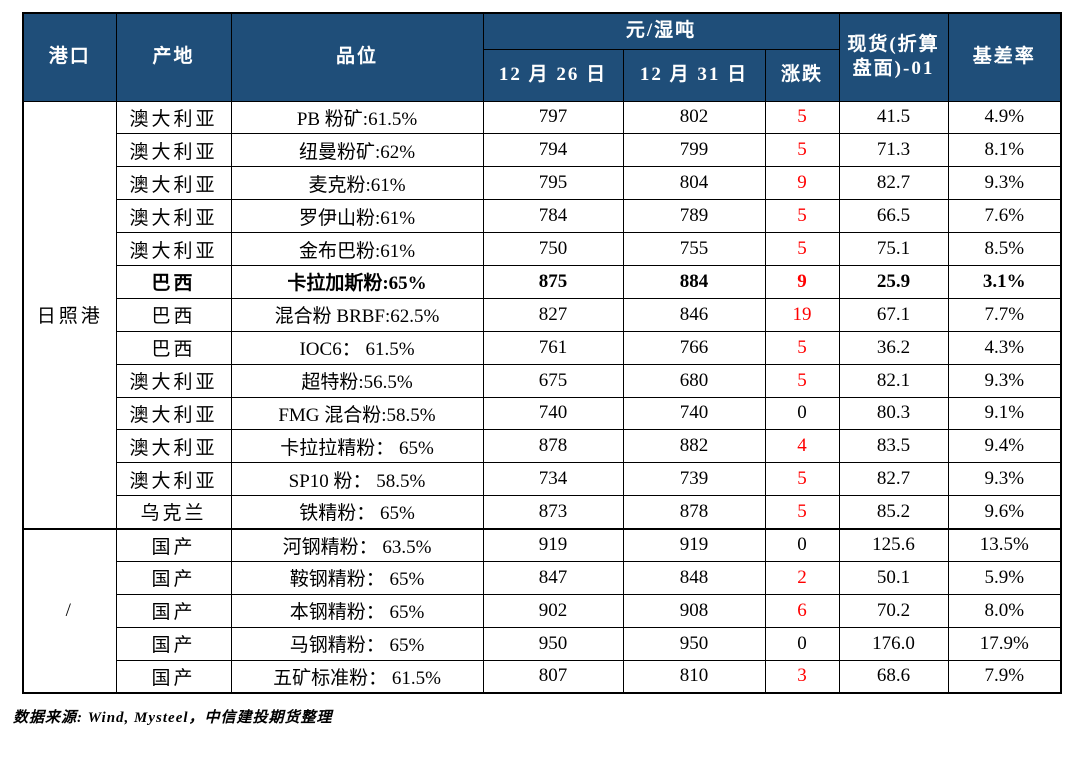  I want to click on spot-cell: 125.6, so click(893, 544).